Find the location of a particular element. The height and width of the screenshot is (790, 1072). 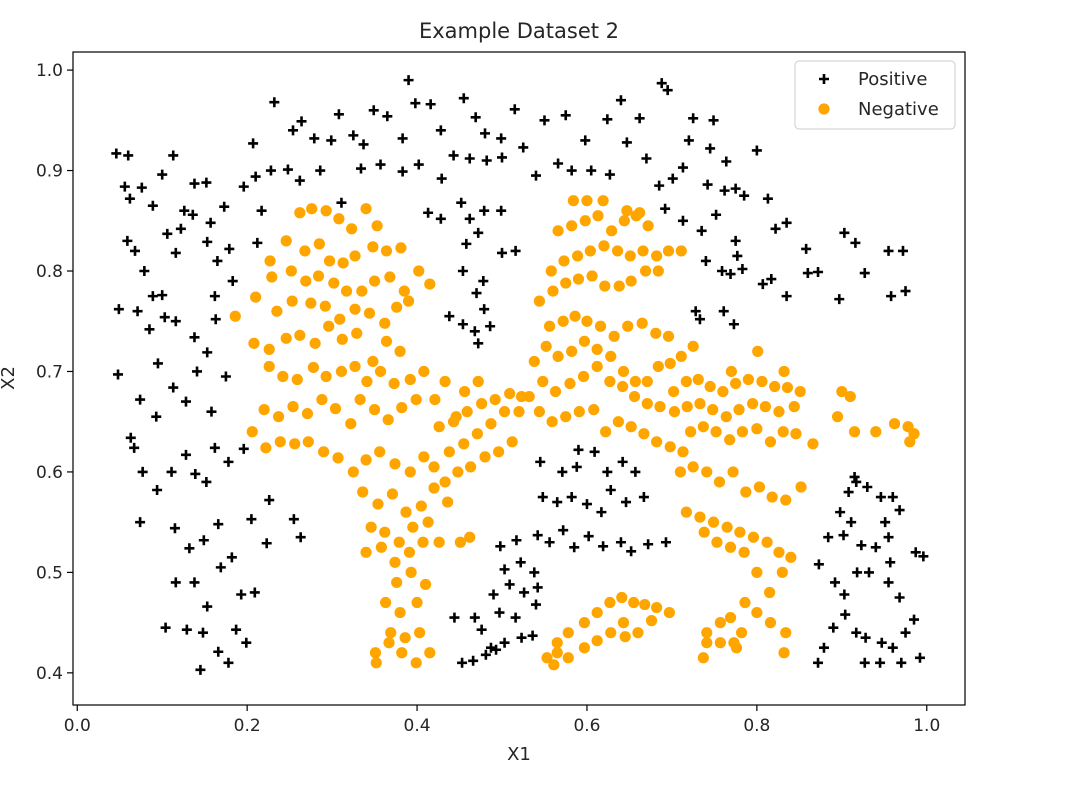

legend: Positive Negative is located at coordinates (875, 95).